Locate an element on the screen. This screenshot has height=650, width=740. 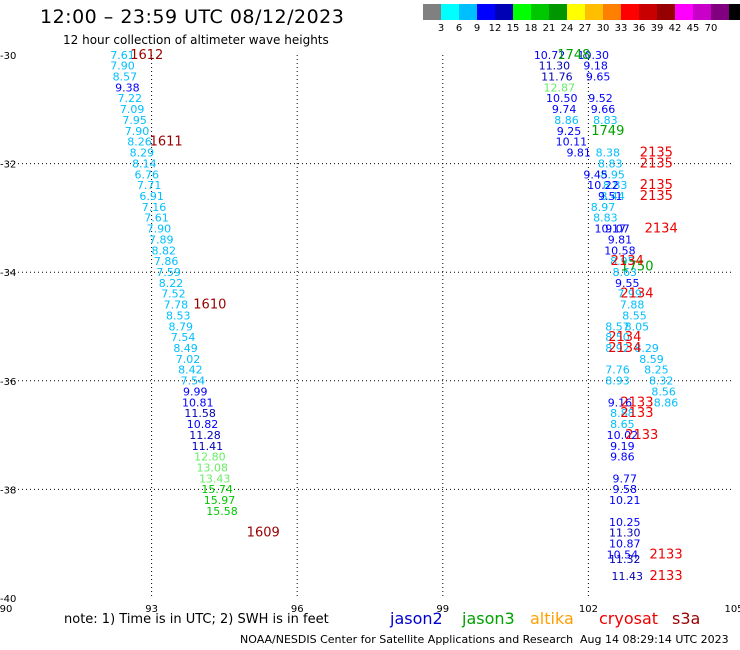
swh-point: 8.57 is located at coordinates (125, 77).